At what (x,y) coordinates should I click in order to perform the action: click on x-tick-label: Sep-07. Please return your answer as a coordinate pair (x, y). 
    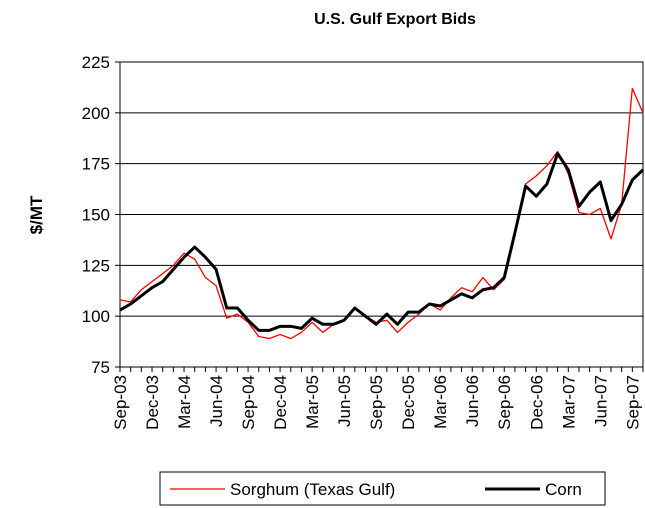
    Looking at the image, I should click on (632, 402).